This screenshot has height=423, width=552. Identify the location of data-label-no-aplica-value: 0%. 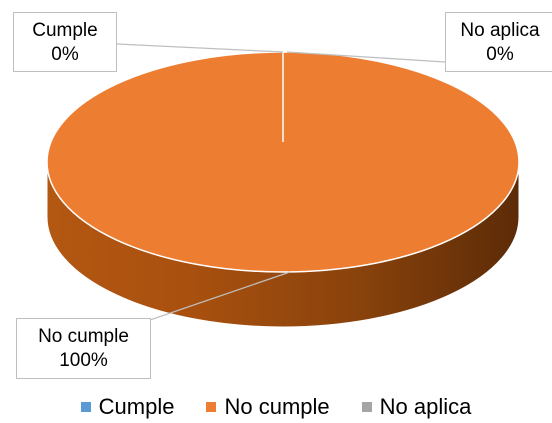
(500, 54).